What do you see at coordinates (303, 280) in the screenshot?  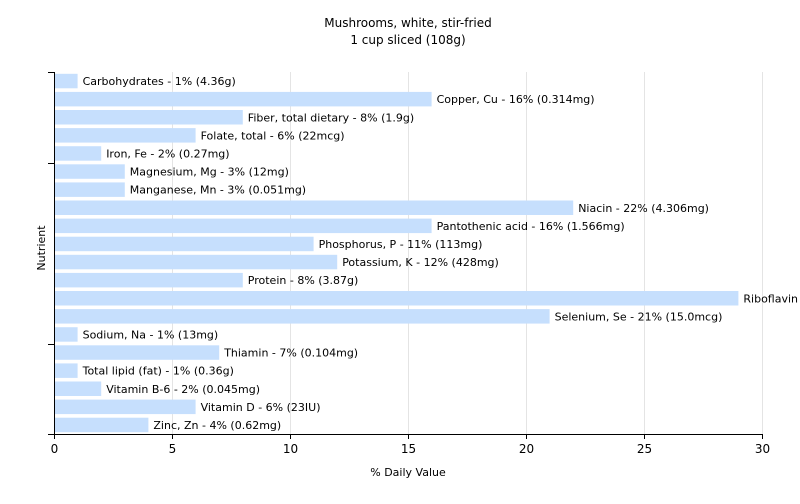 I see `bar-data-label: Protein - 8% (3.87g)` at bounding box center [303, 280].